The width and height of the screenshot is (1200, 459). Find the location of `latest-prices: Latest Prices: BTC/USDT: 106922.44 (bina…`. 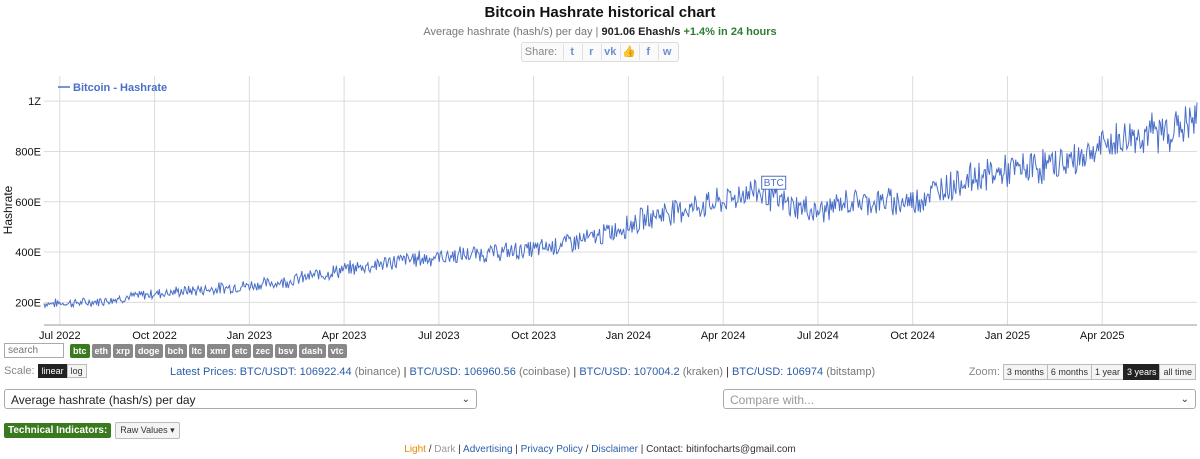

latest-prices: Latest Prices: BTC/USDT: 106922.44 (bina… is located at coordinates (523, 372).